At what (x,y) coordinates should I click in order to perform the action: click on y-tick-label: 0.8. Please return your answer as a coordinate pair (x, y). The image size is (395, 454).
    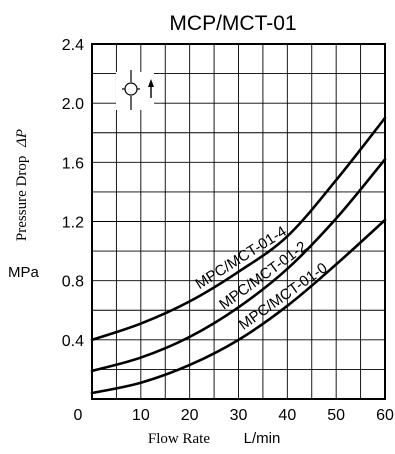
    Looking at the image, I should click on (73, 282).